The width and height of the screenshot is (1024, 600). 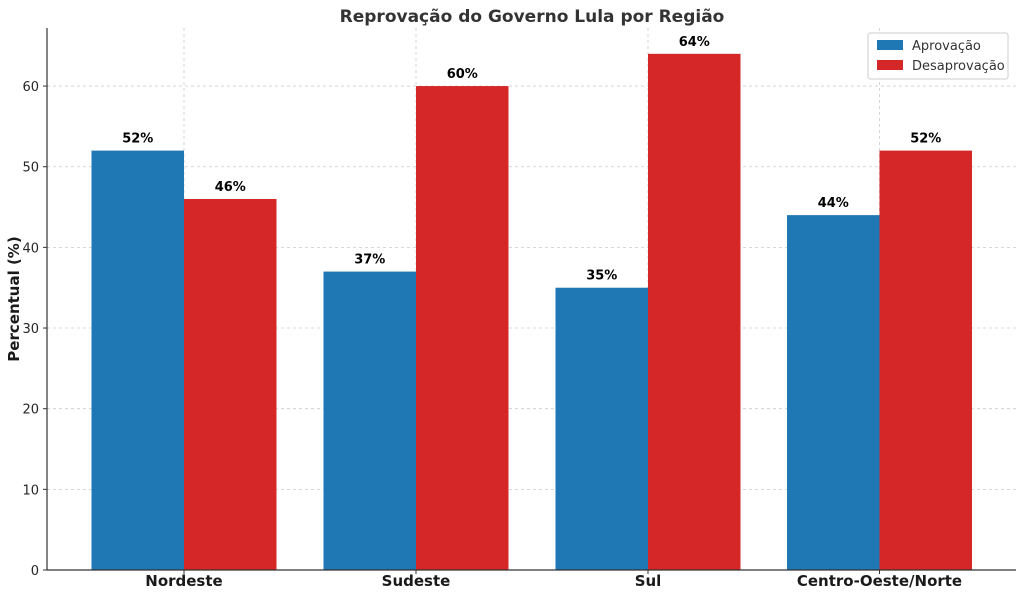 I want to click on chart-title: Reprovação do Governo Lula por Região, so click(x=532, y=17).